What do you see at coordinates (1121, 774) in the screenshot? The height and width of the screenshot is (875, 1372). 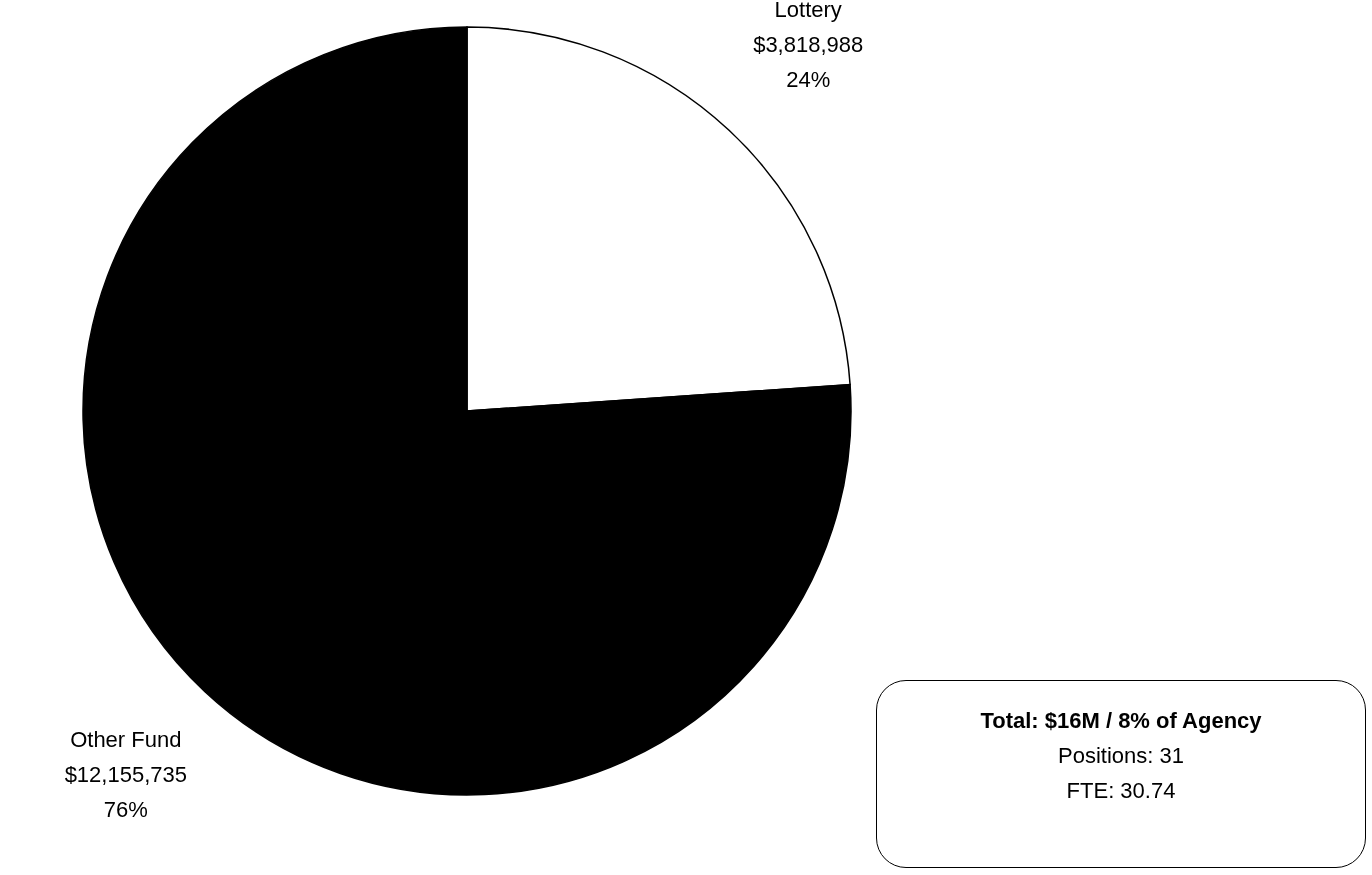 I see `text-box: Total: $16M / 8% of Agency Positions: 31 FTE: 30.74` at bounding box center [1121, 774].